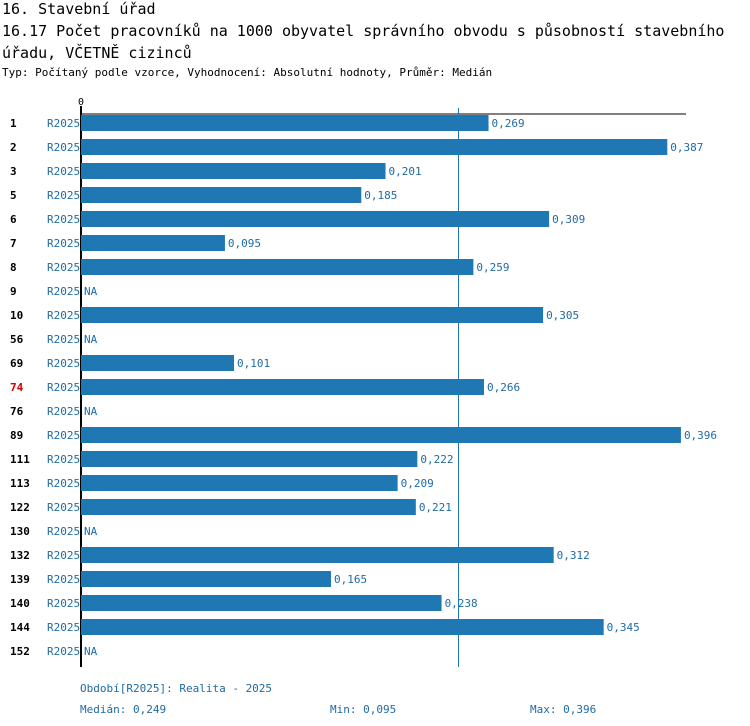  Describe the element at coordinates (20, 507) in the screenshot. I see `category-label: 122` at that location.